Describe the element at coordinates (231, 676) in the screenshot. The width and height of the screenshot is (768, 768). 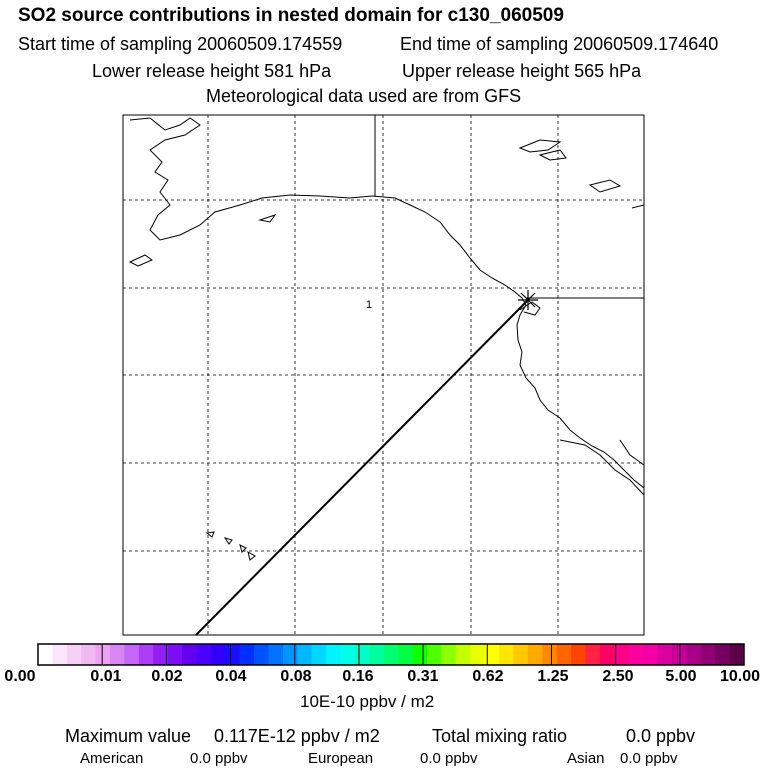
I see `colorbar-tick: 0.04` at that location.